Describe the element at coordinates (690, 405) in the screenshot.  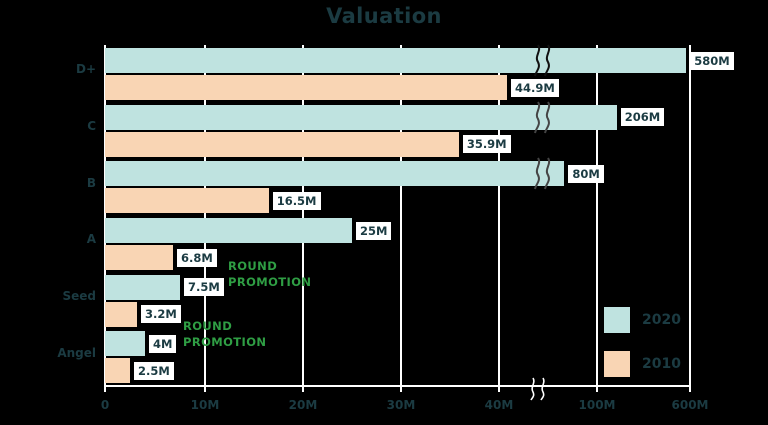
I see `x-axis-label-600M: 600M` at that location.